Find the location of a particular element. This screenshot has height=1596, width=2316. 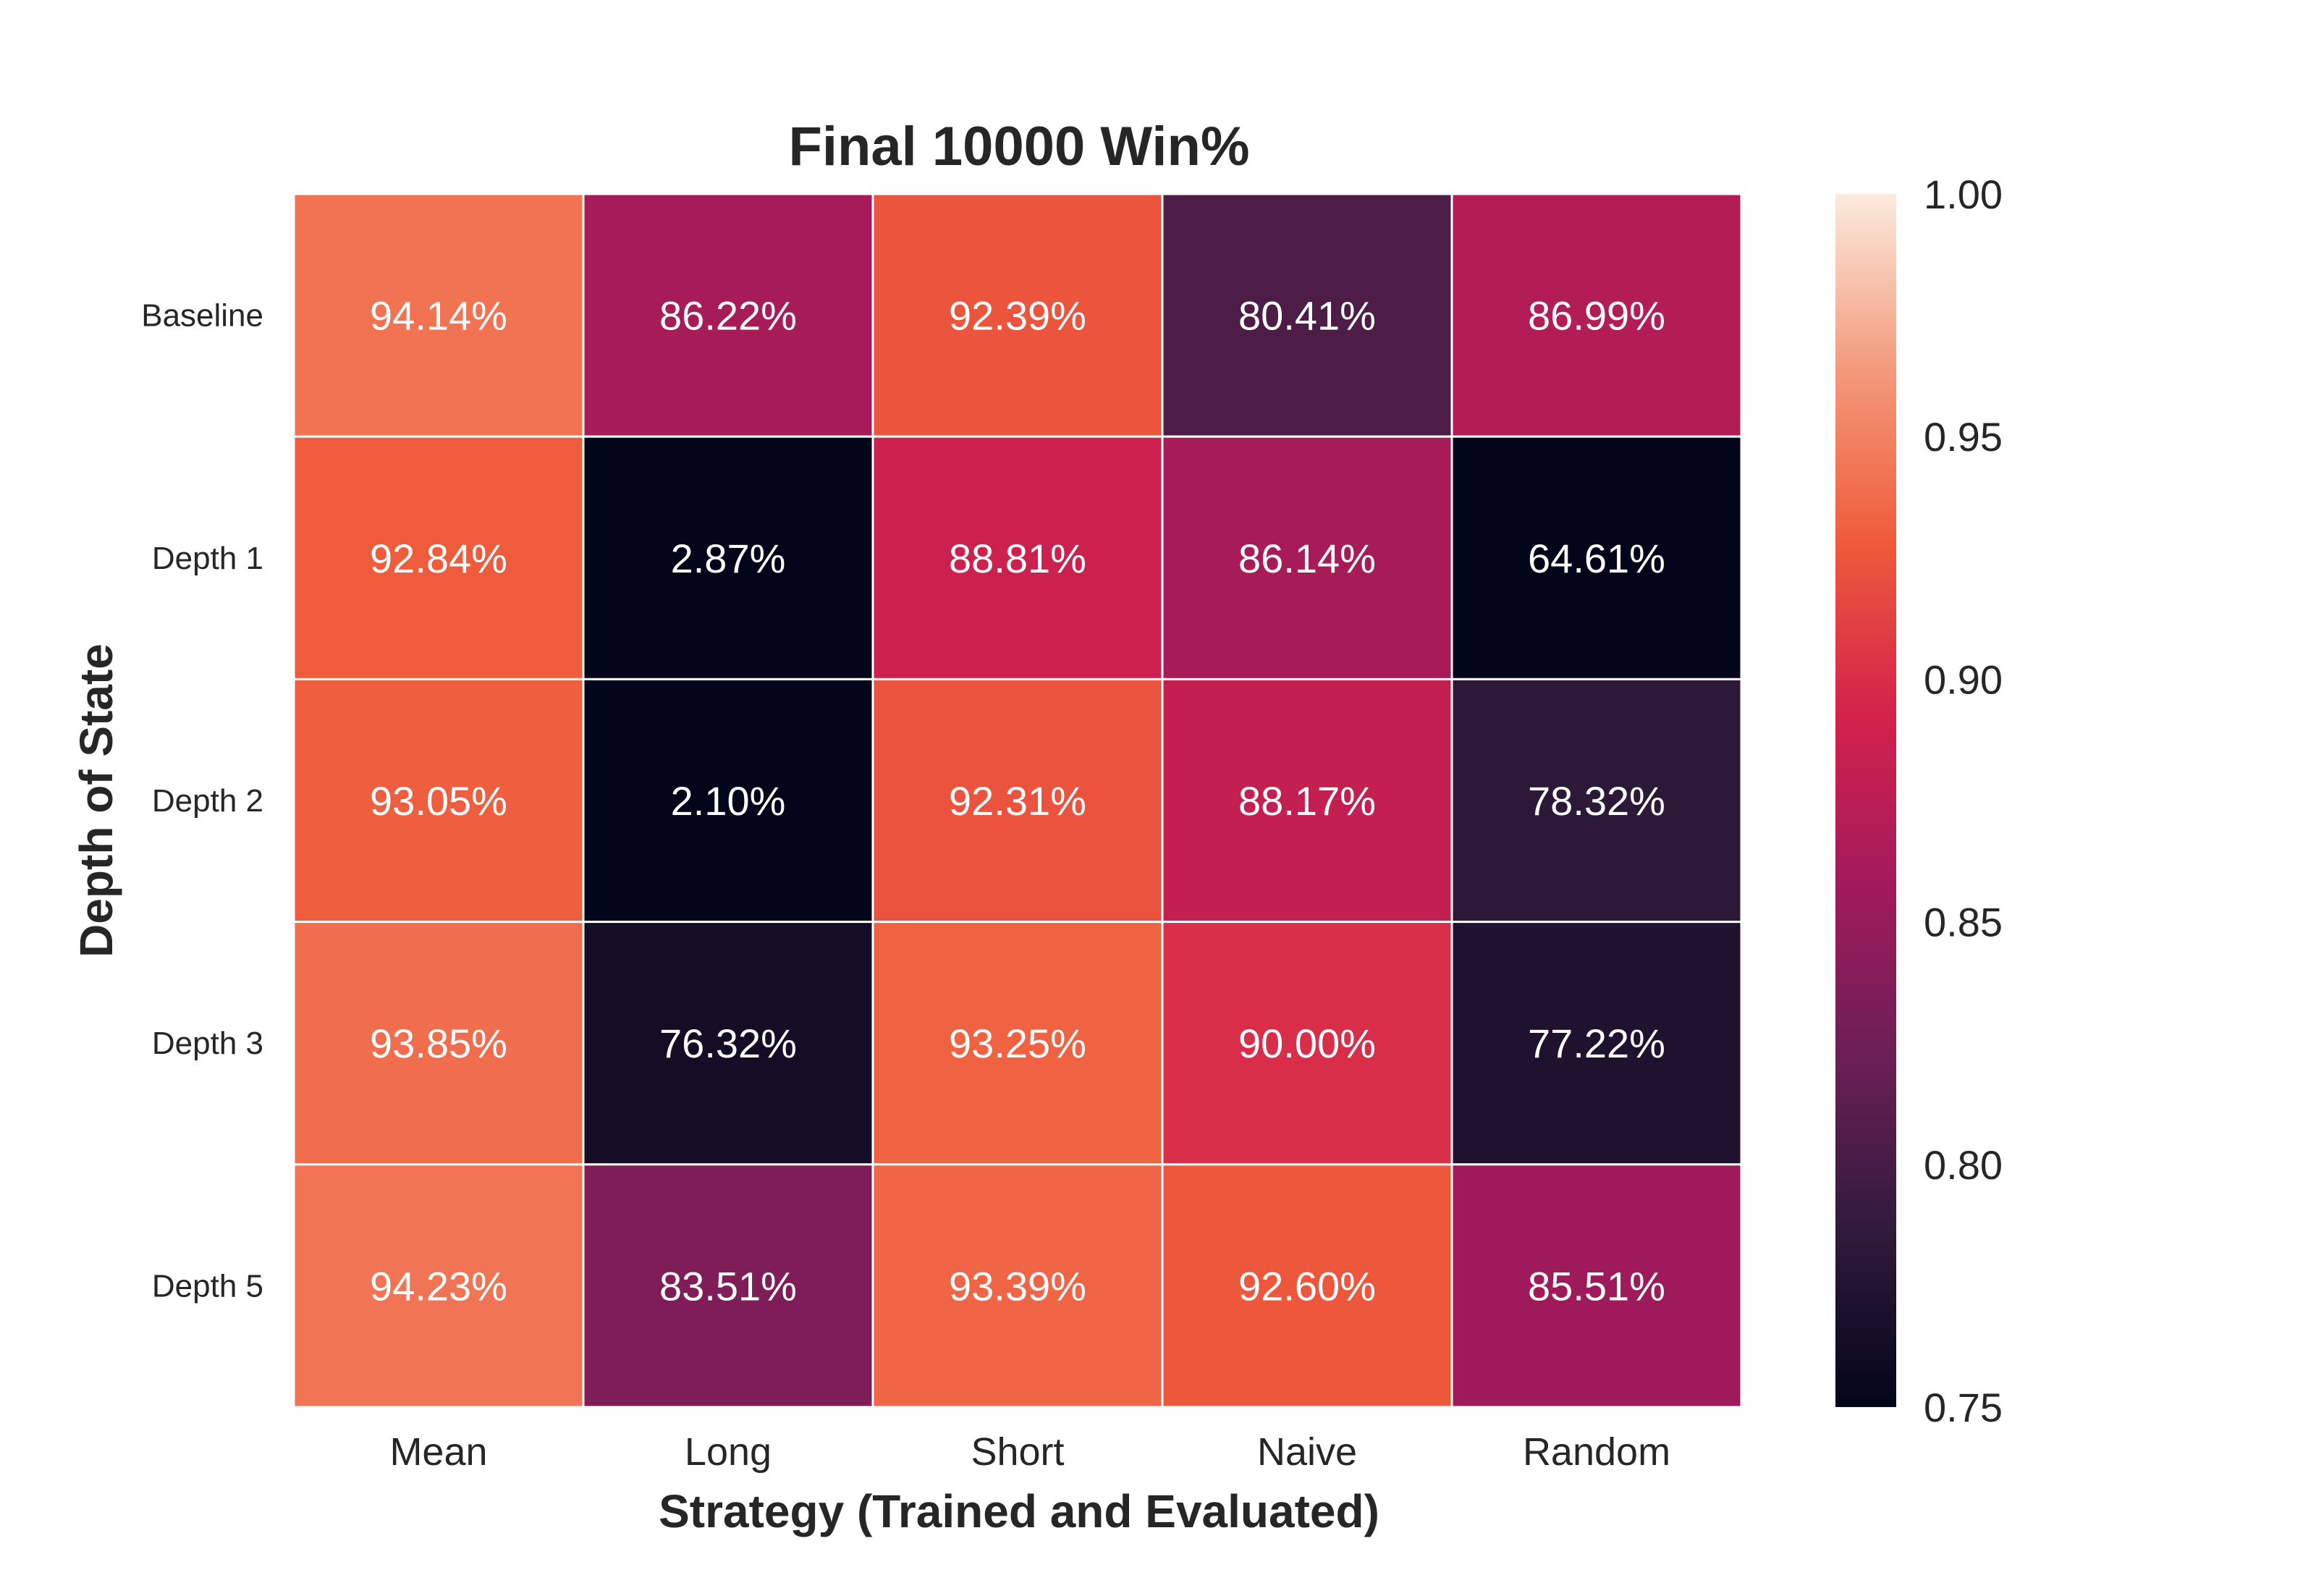

cell-value-label: 88.81% is located at coordinates (1017, 558).